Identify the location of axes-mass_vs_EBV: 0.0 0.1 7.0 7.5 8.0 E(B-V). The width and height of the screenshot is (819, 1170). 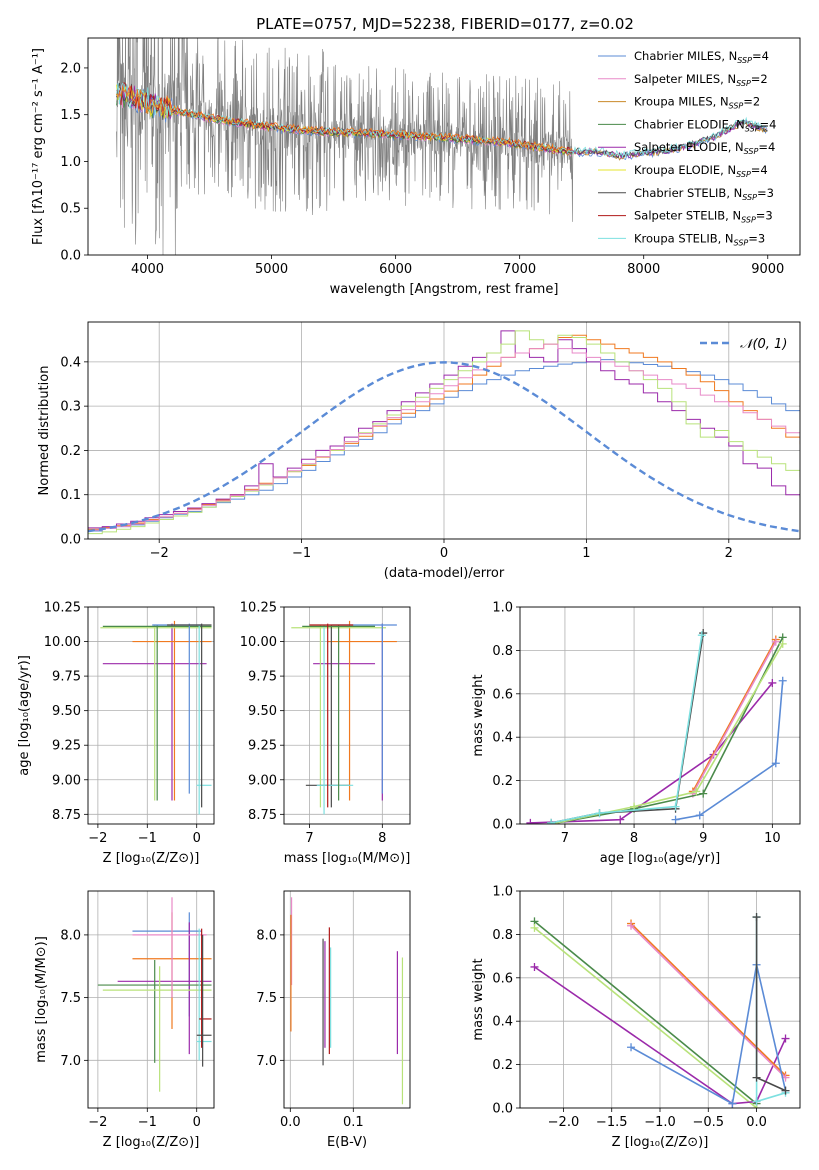
(333, 1020).